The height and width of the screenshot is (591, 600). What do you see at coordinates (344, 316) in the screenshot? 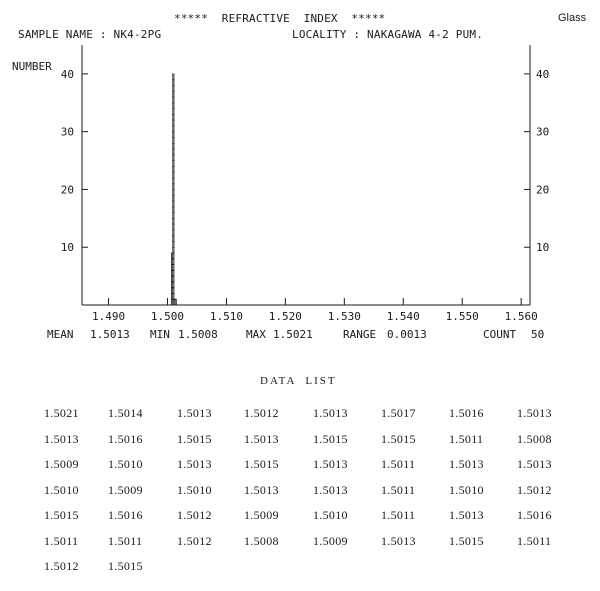
I see `x-tick-label: 1.530` at bounding box center [344, 316].